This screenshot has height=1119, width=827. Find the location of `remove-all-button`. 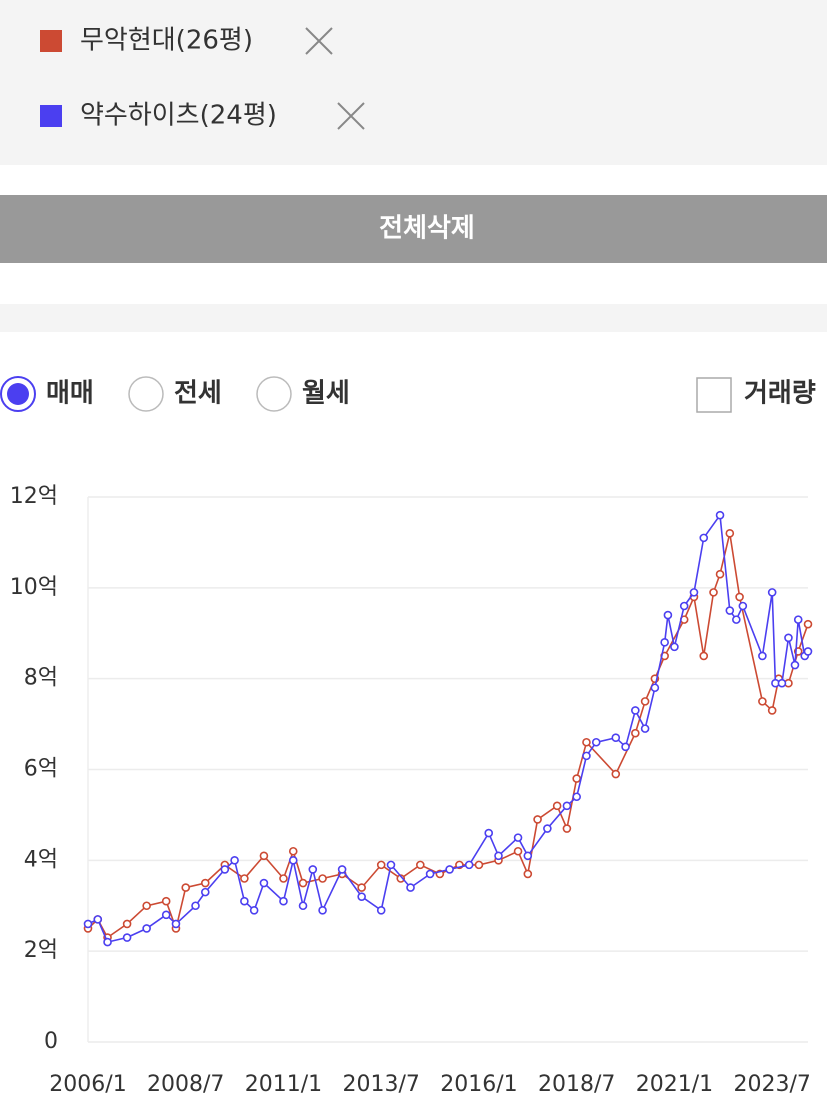

remove-all-button is located at coordinates (413, 229).